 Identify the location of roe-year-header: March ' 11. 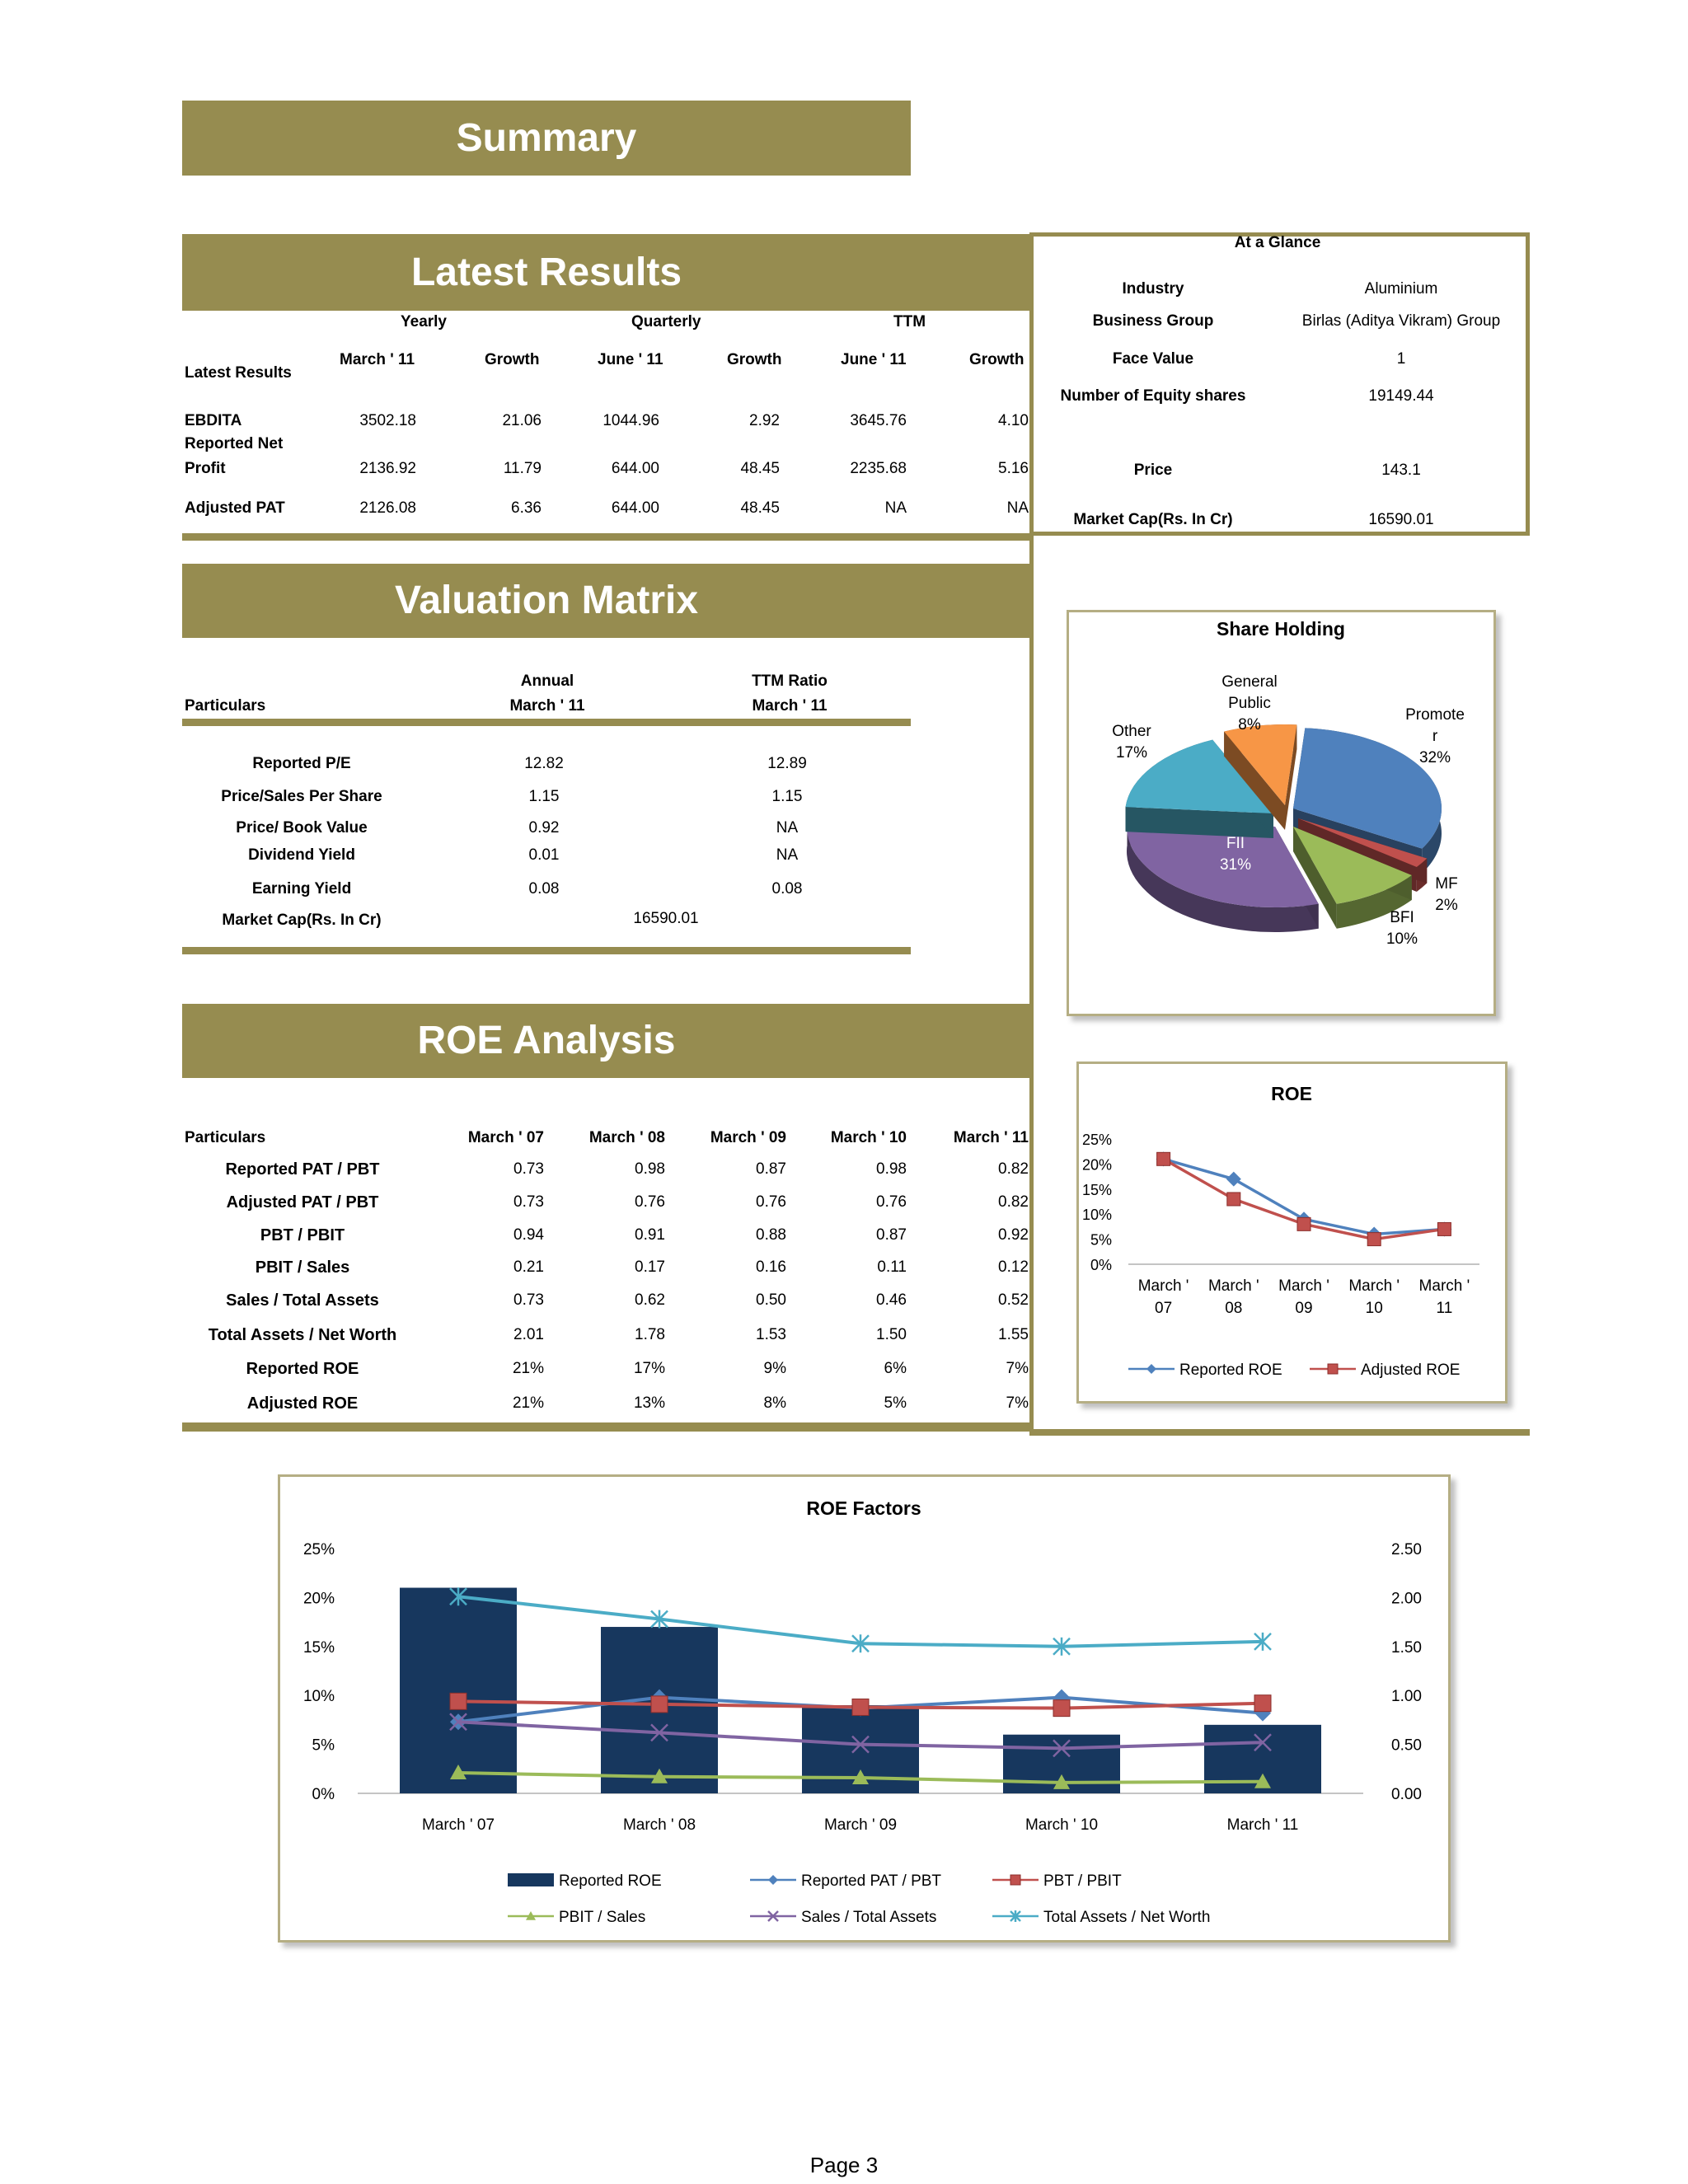
(991, 1137).